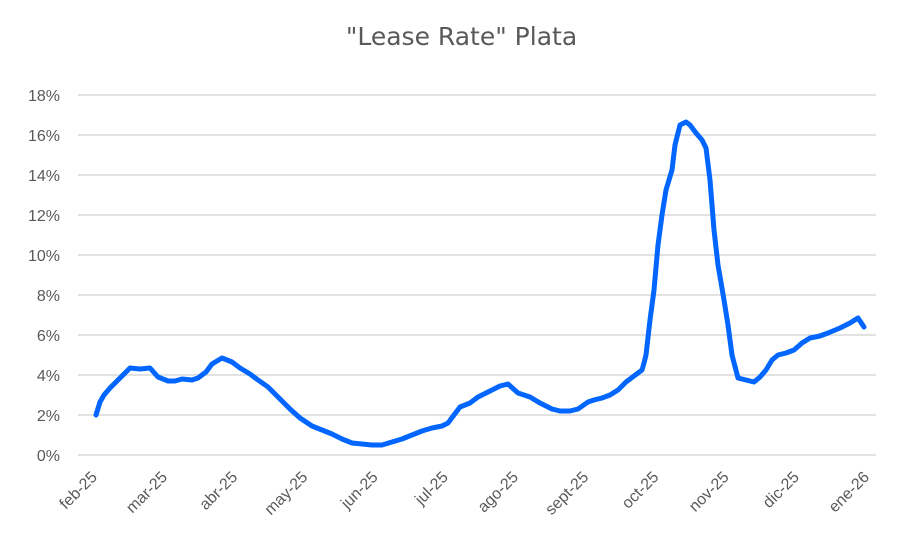  What do you see at coordinates (431, 489) in the screenshot?
I see `x-tick-label: jul-25` at bounding box center [431, 489].